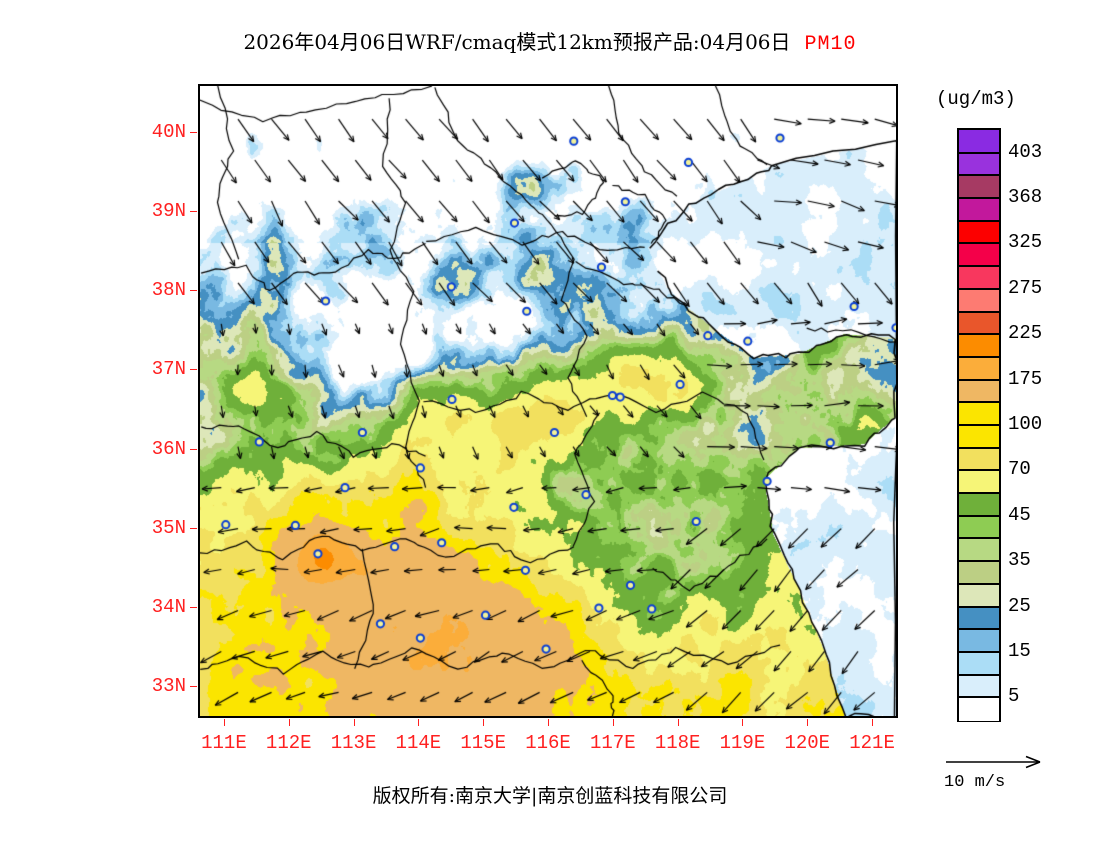  What do you see at coordinates (1025, 242) in the screenshot?
I see `colorbar-tick-325: 325` at bounding box center [1025, 242].